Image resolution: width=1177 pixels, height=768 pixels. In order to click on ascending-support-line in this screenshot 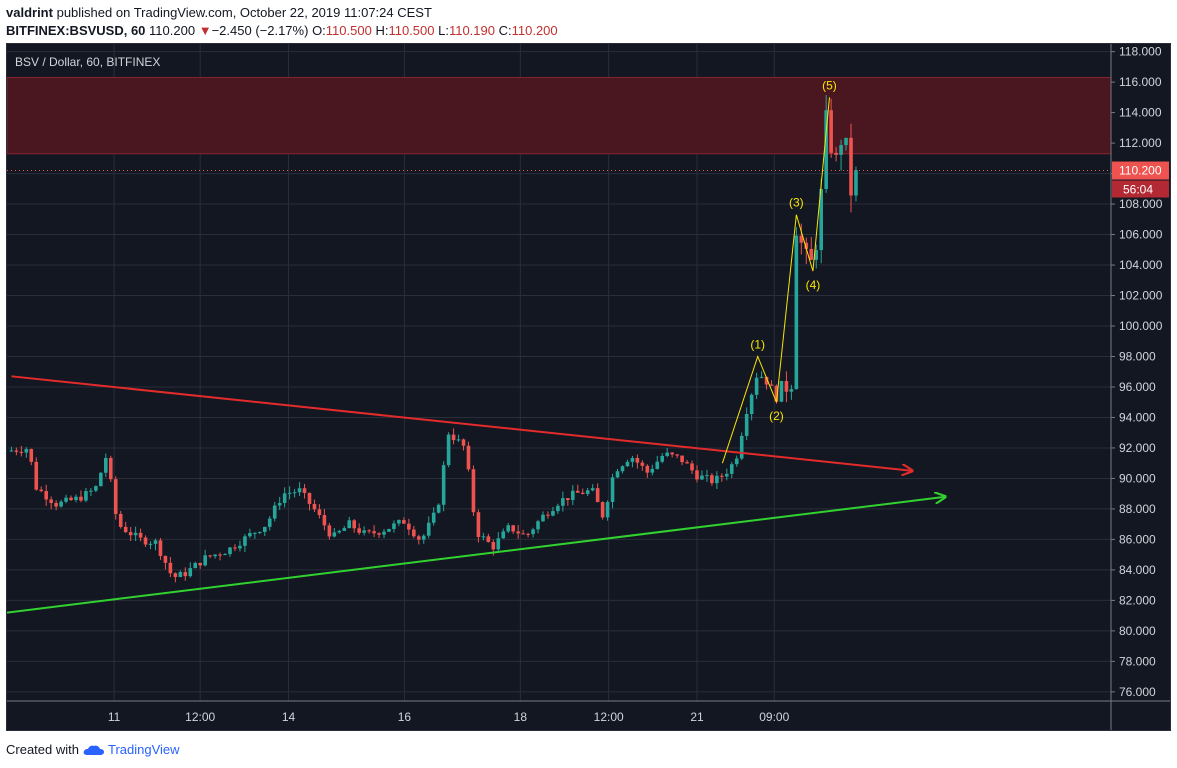, I will do `click(476, 555)`.